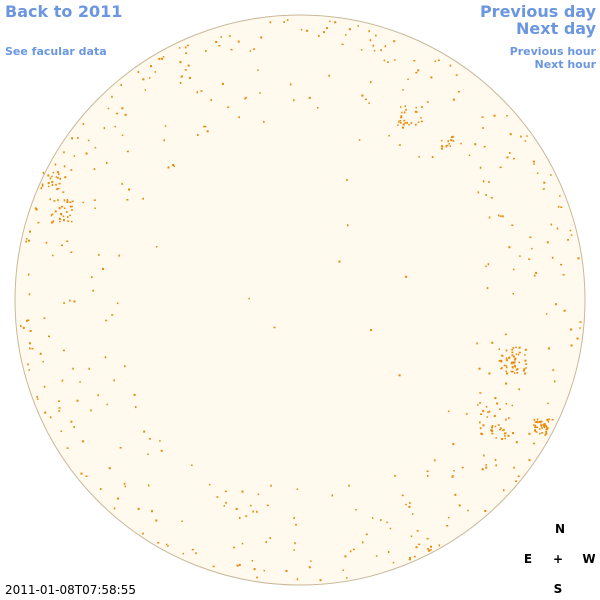 This screenshot has height=600, width=600. What do you see at coordinates (556, 28) in the screenshot?
I see `next-day-link: Next day` at bounding box center [556, 28].